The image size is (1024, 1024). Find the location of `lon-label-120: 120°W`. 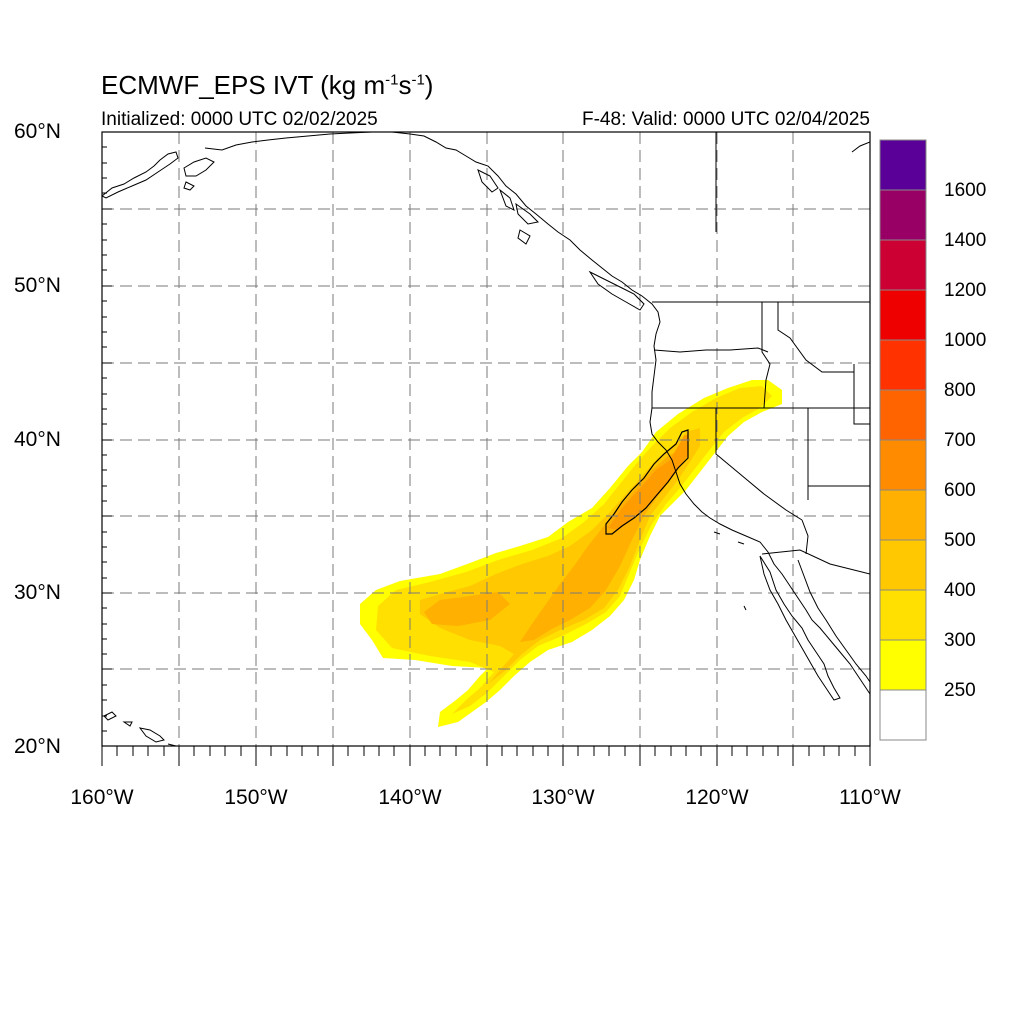

lon-label-120: 120°W is located at coordinates (717, 797).